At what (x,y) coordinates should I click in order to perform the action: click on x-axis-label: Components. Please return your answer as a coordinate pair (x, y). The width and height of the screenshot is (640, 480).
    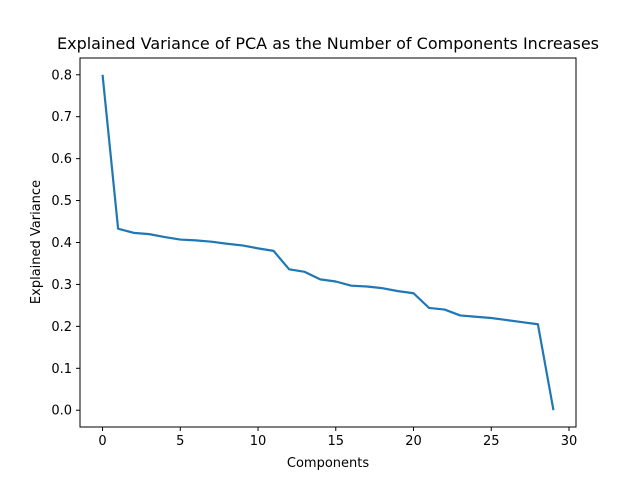
    Looking at the image, I should click on (328, 463).